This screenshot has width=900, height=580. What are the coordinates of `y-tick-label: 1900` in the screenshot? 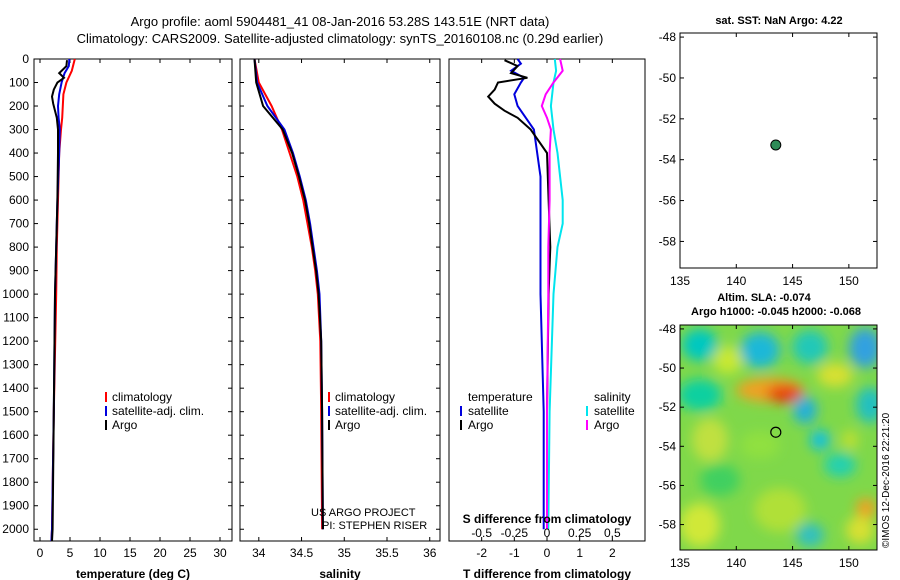 It's located at (15, 506).